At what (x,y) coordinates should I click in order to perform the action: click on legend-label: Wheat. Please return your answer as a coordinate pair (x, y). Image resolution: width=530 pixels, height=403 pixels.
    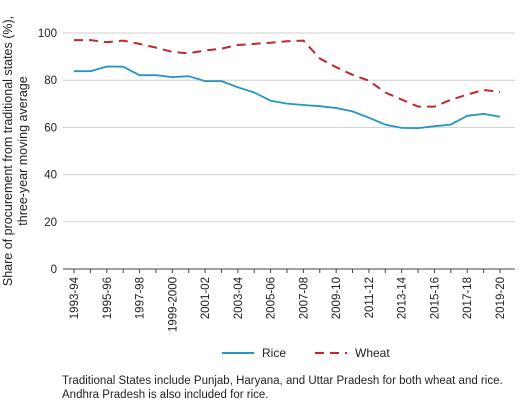
    Looking at the image, I should click on (372, 353).